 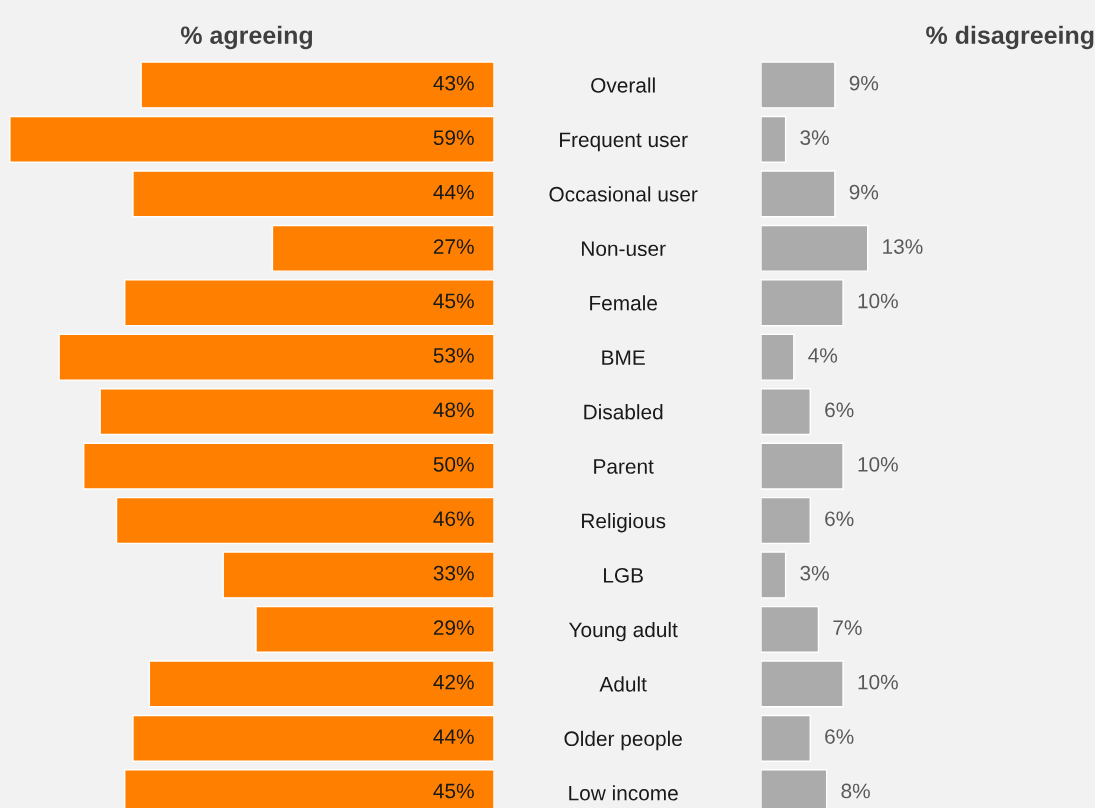 I want to click on y-tick-label: LGB, so click(x=623, y=575).